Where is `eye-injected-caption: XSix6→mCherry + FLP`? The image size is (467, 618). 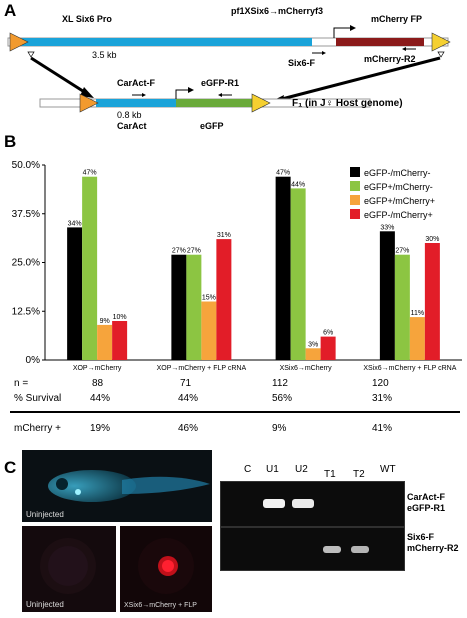 eye-injected-caption: XSix6→mCherry + FLP is located at coordinates (160, 605).